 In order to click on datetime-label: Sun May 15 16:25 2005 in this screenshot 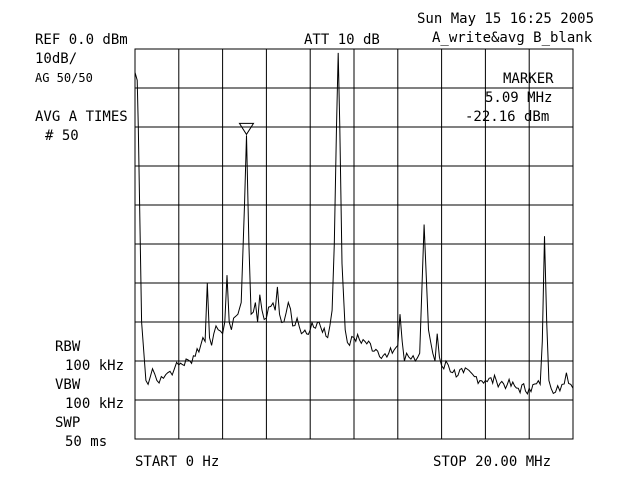, I will do `click(506, 19)`.